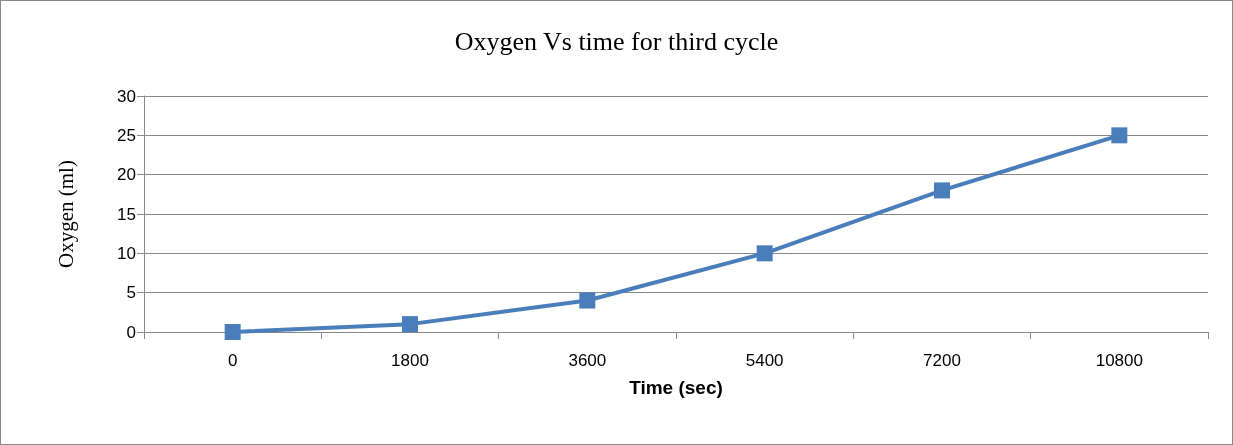 The height and width of the screenshot is (445, 1233). What do you see at coordinates (131, 332) in the screenshot?
I see `y-tick-label: 0` at bounding box center [131, 332].